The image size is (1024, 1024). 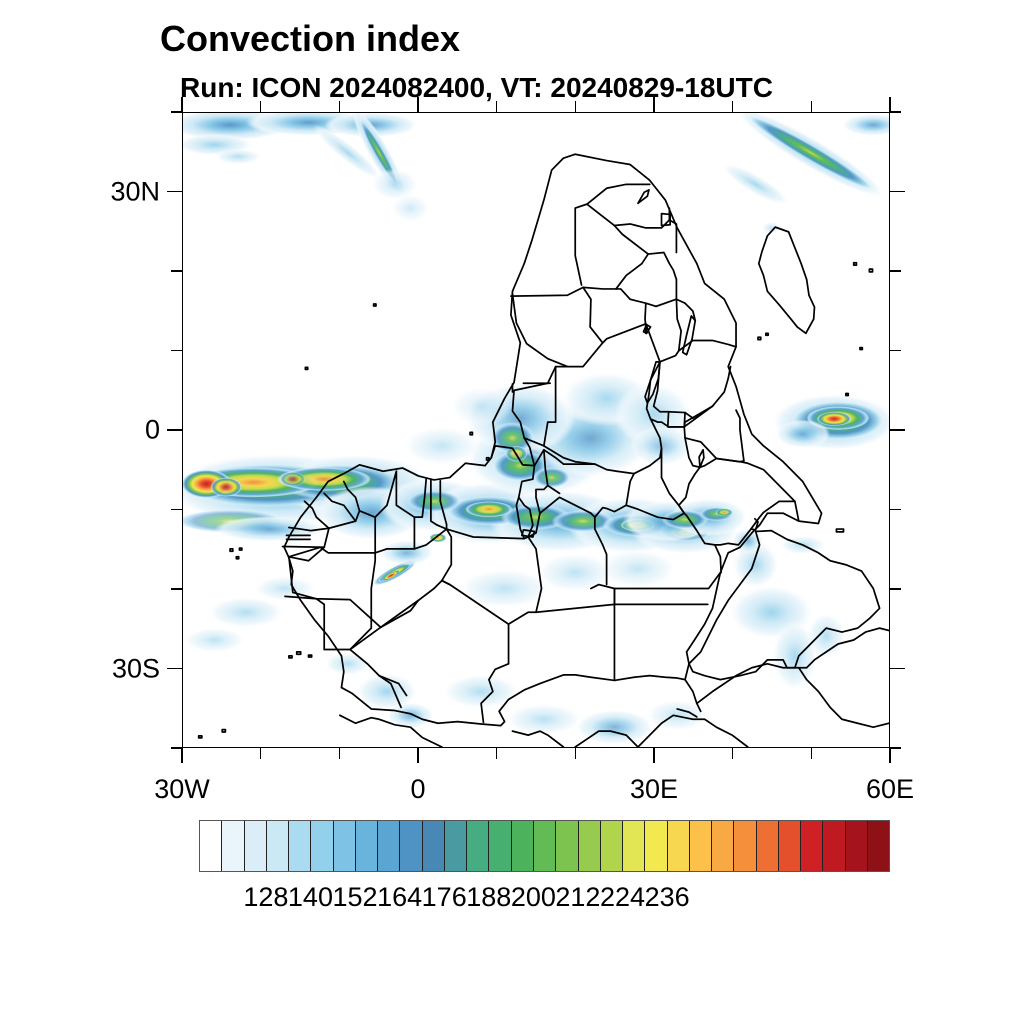 What do you see at coordinates (418, 789) in the screenshot?
I see `x-axis-label: 0` at bounding box center [418, 789].